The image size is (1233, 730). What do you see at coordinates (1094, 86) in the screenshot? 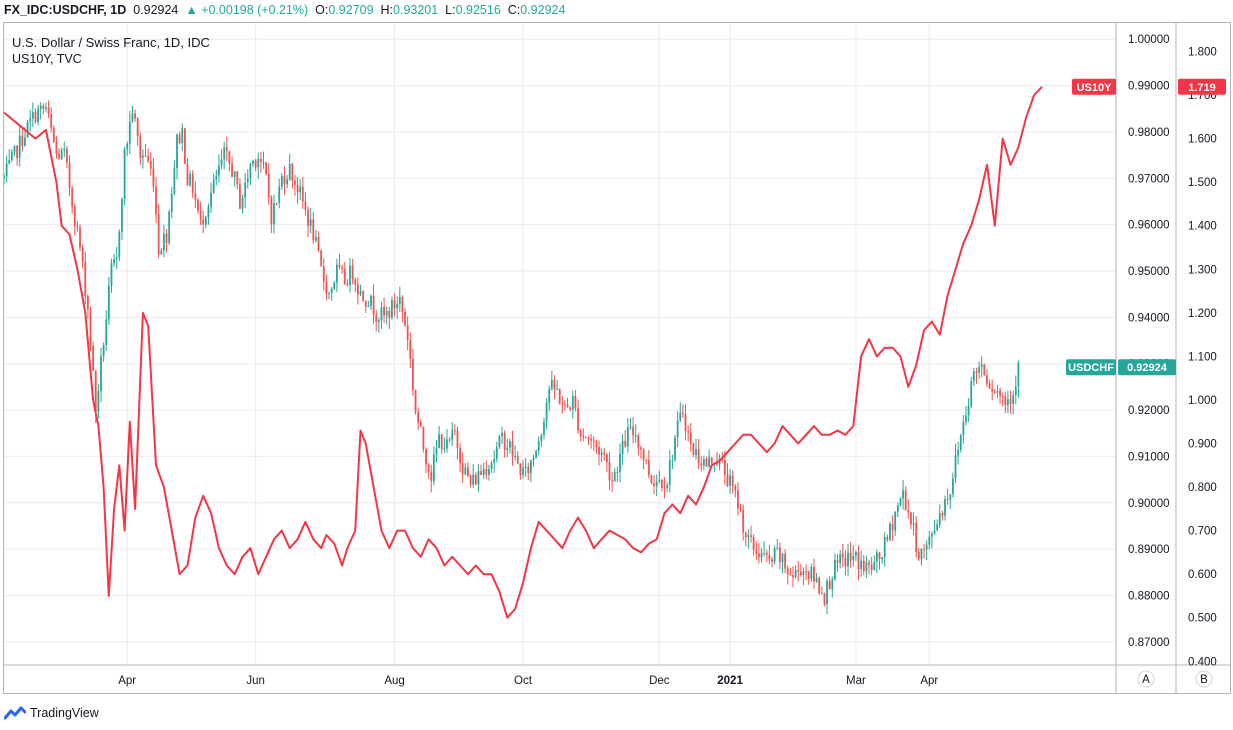
I see `us10y-name-badge: US10Y` at bounding box center [1094, 86].